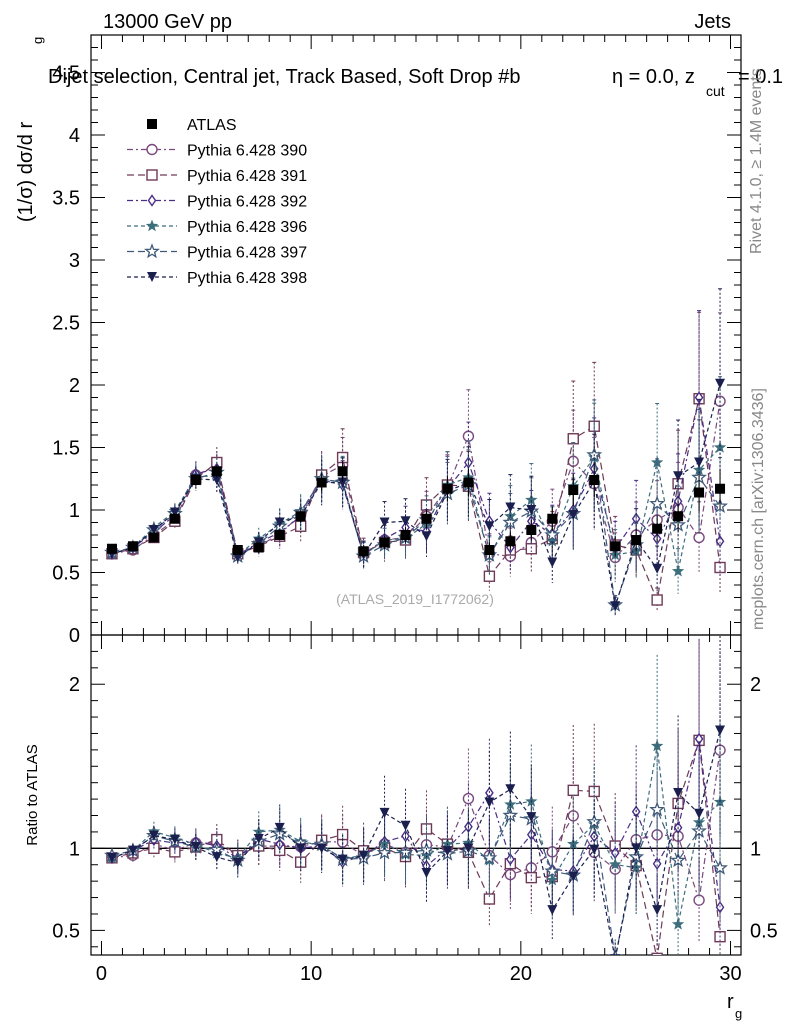 The image size is (786, 1024). What do you see at coordinates (756, 161) in the screenshot?
I see `rivet-label: Rivet 4.1.0, ≥ 1.4M events` at bounding box center [756, 161].